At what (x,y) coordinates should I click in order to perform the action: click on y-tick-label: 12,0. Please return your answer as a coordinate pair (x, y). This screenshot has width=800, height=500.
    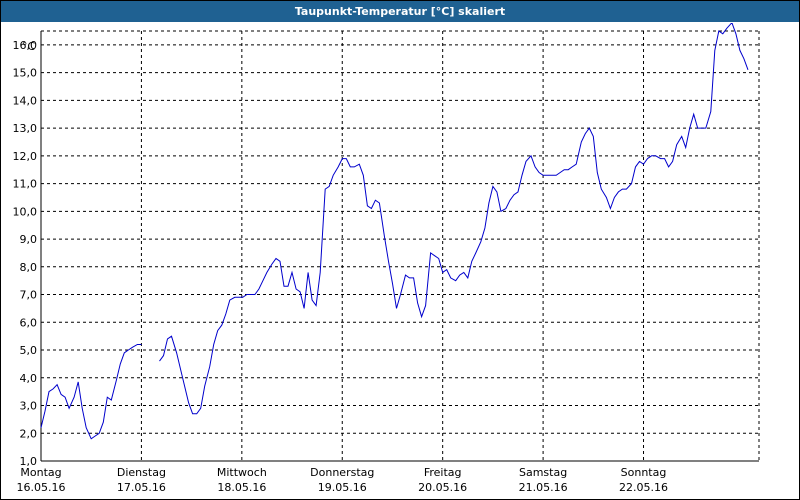
    Looking at the image, I should click on (25, 156).